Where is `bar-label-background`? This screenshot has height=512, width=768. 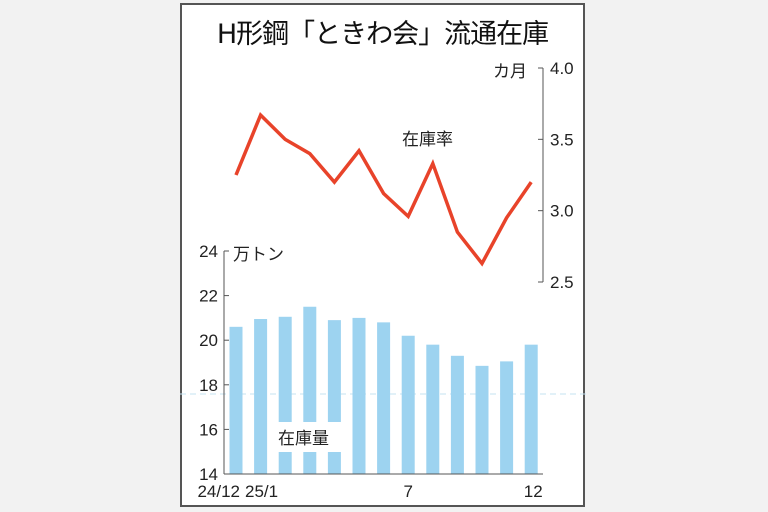 bar-label-background is located at coordinates (308, 437).